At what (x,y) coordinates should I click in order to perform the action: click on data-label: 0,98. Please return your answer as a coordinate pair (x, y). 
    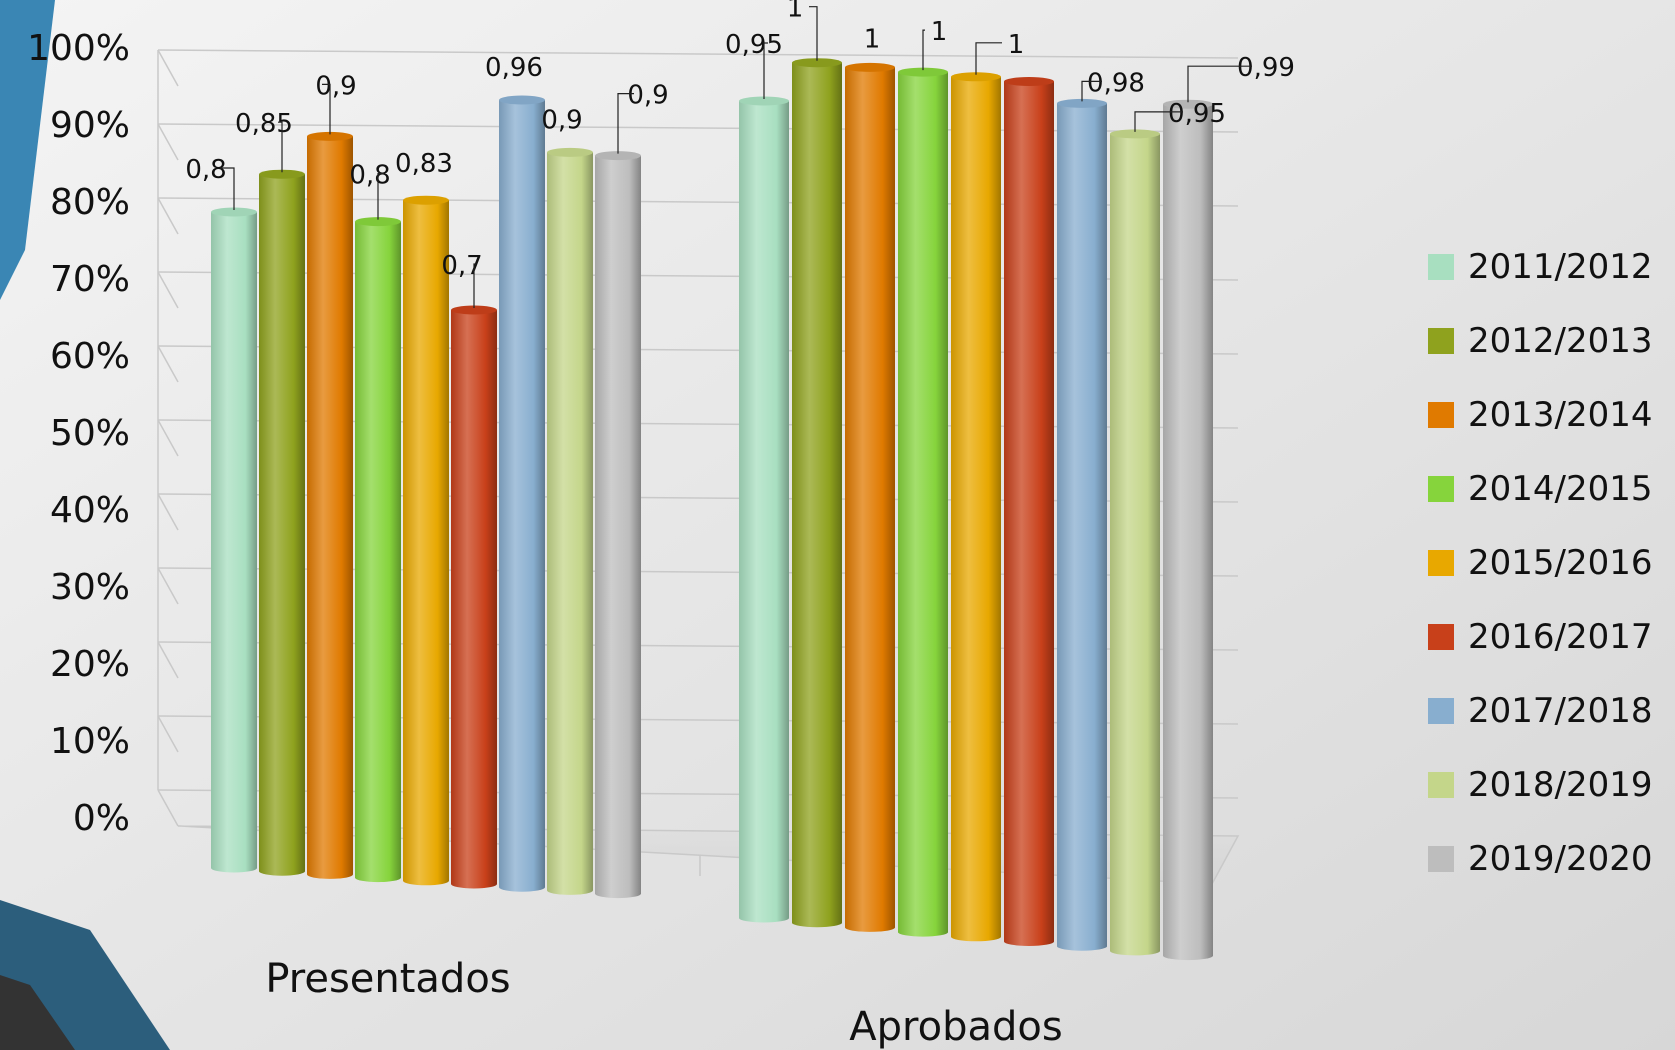
    Looking at the image, I should click on (1116, 83).